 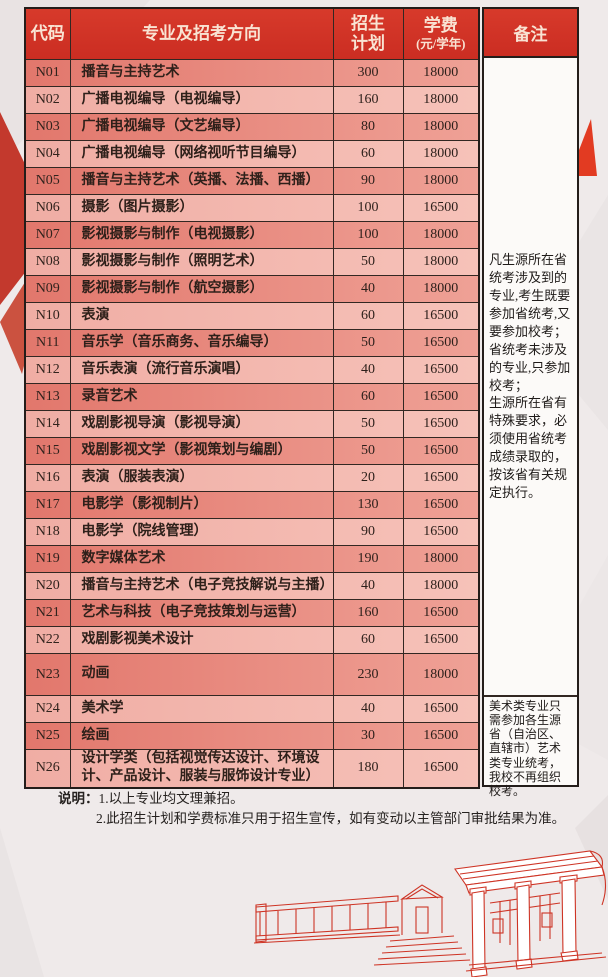 I want to click on major-name: 影视摄影与制作（电视摄影）, so click(x=201, y=235).